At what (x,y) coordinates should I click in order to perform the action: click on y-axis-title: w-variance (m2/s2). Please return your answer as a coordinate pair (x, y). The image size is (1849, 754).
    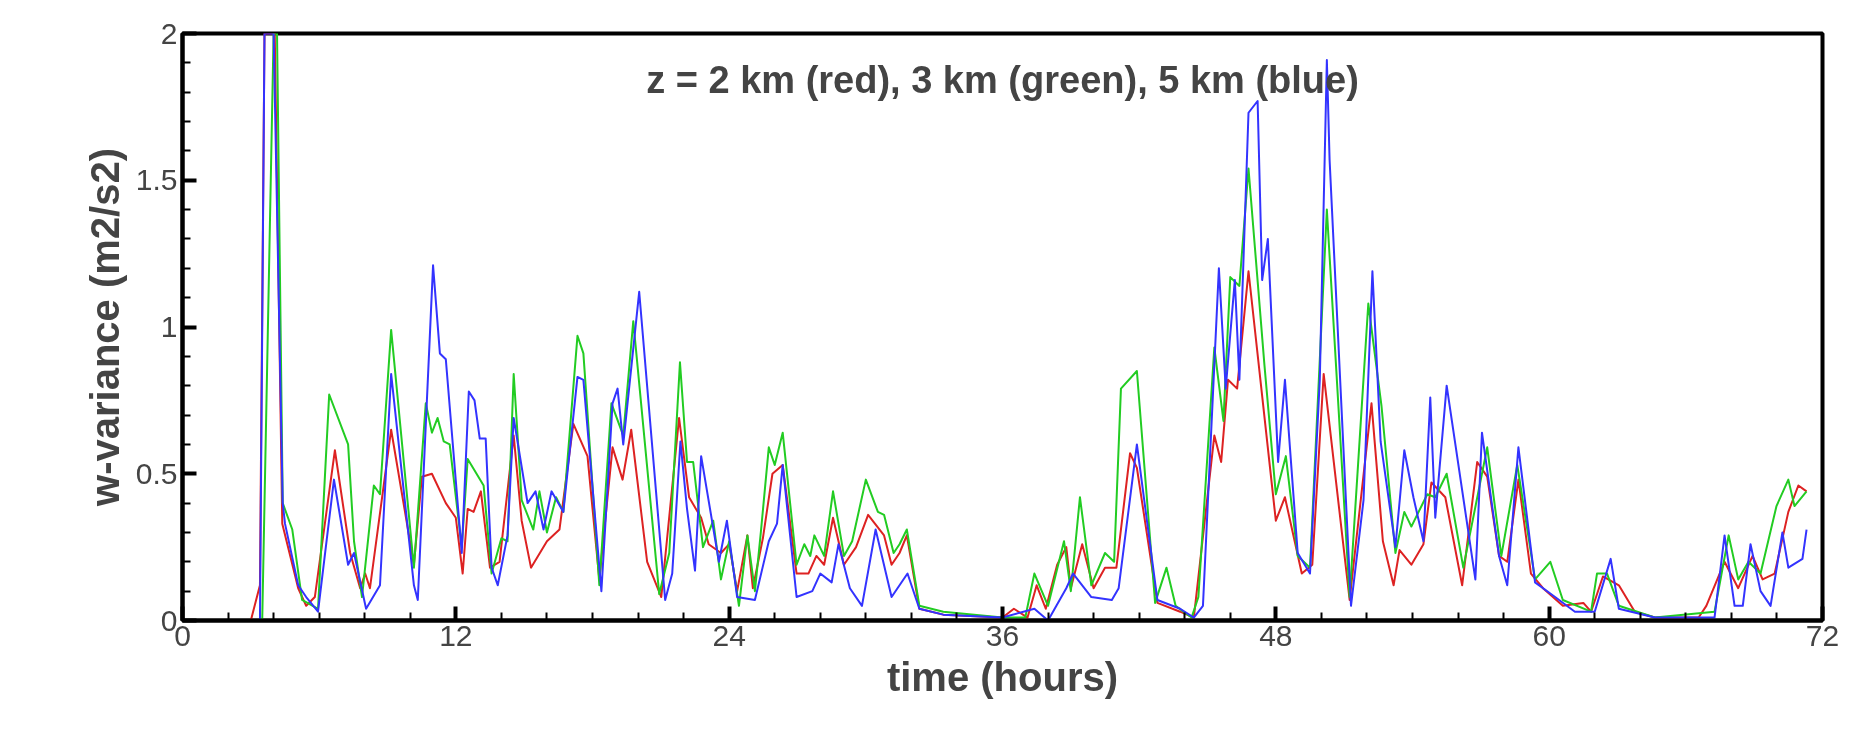
    Looking at the image, I should click on (104, 327).